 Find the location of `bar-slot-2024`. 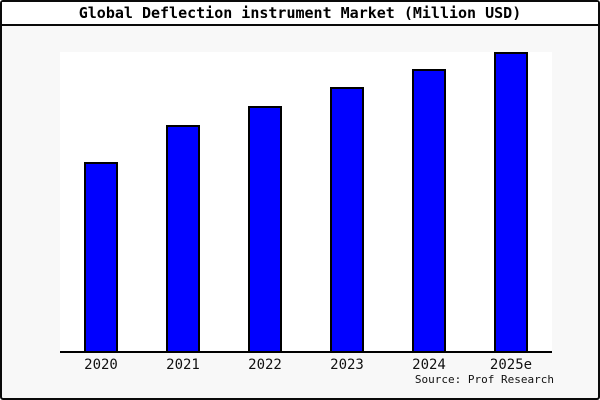

bar-slot-2024 is located at coordinates (429, 201).